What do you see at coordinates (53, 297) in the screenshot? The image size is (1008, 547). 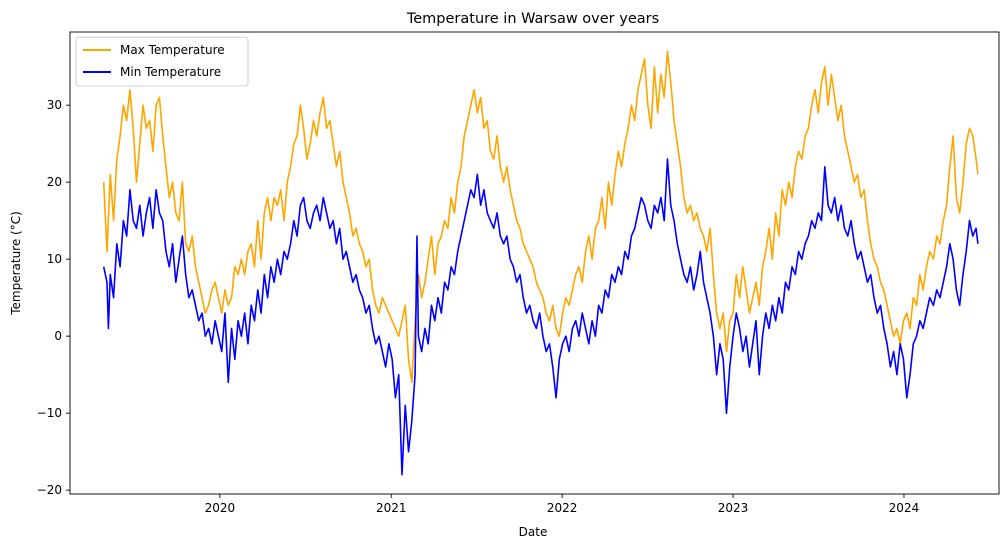 I see `y-axis-ticks: −20 −10 0 10 20 30` at bounding box center [53, 297].